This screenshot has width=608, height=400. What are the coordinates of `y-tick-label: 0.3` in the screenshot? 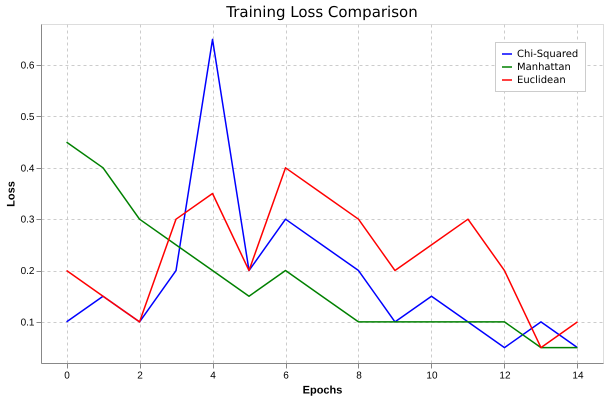 It's located at (27, 220).